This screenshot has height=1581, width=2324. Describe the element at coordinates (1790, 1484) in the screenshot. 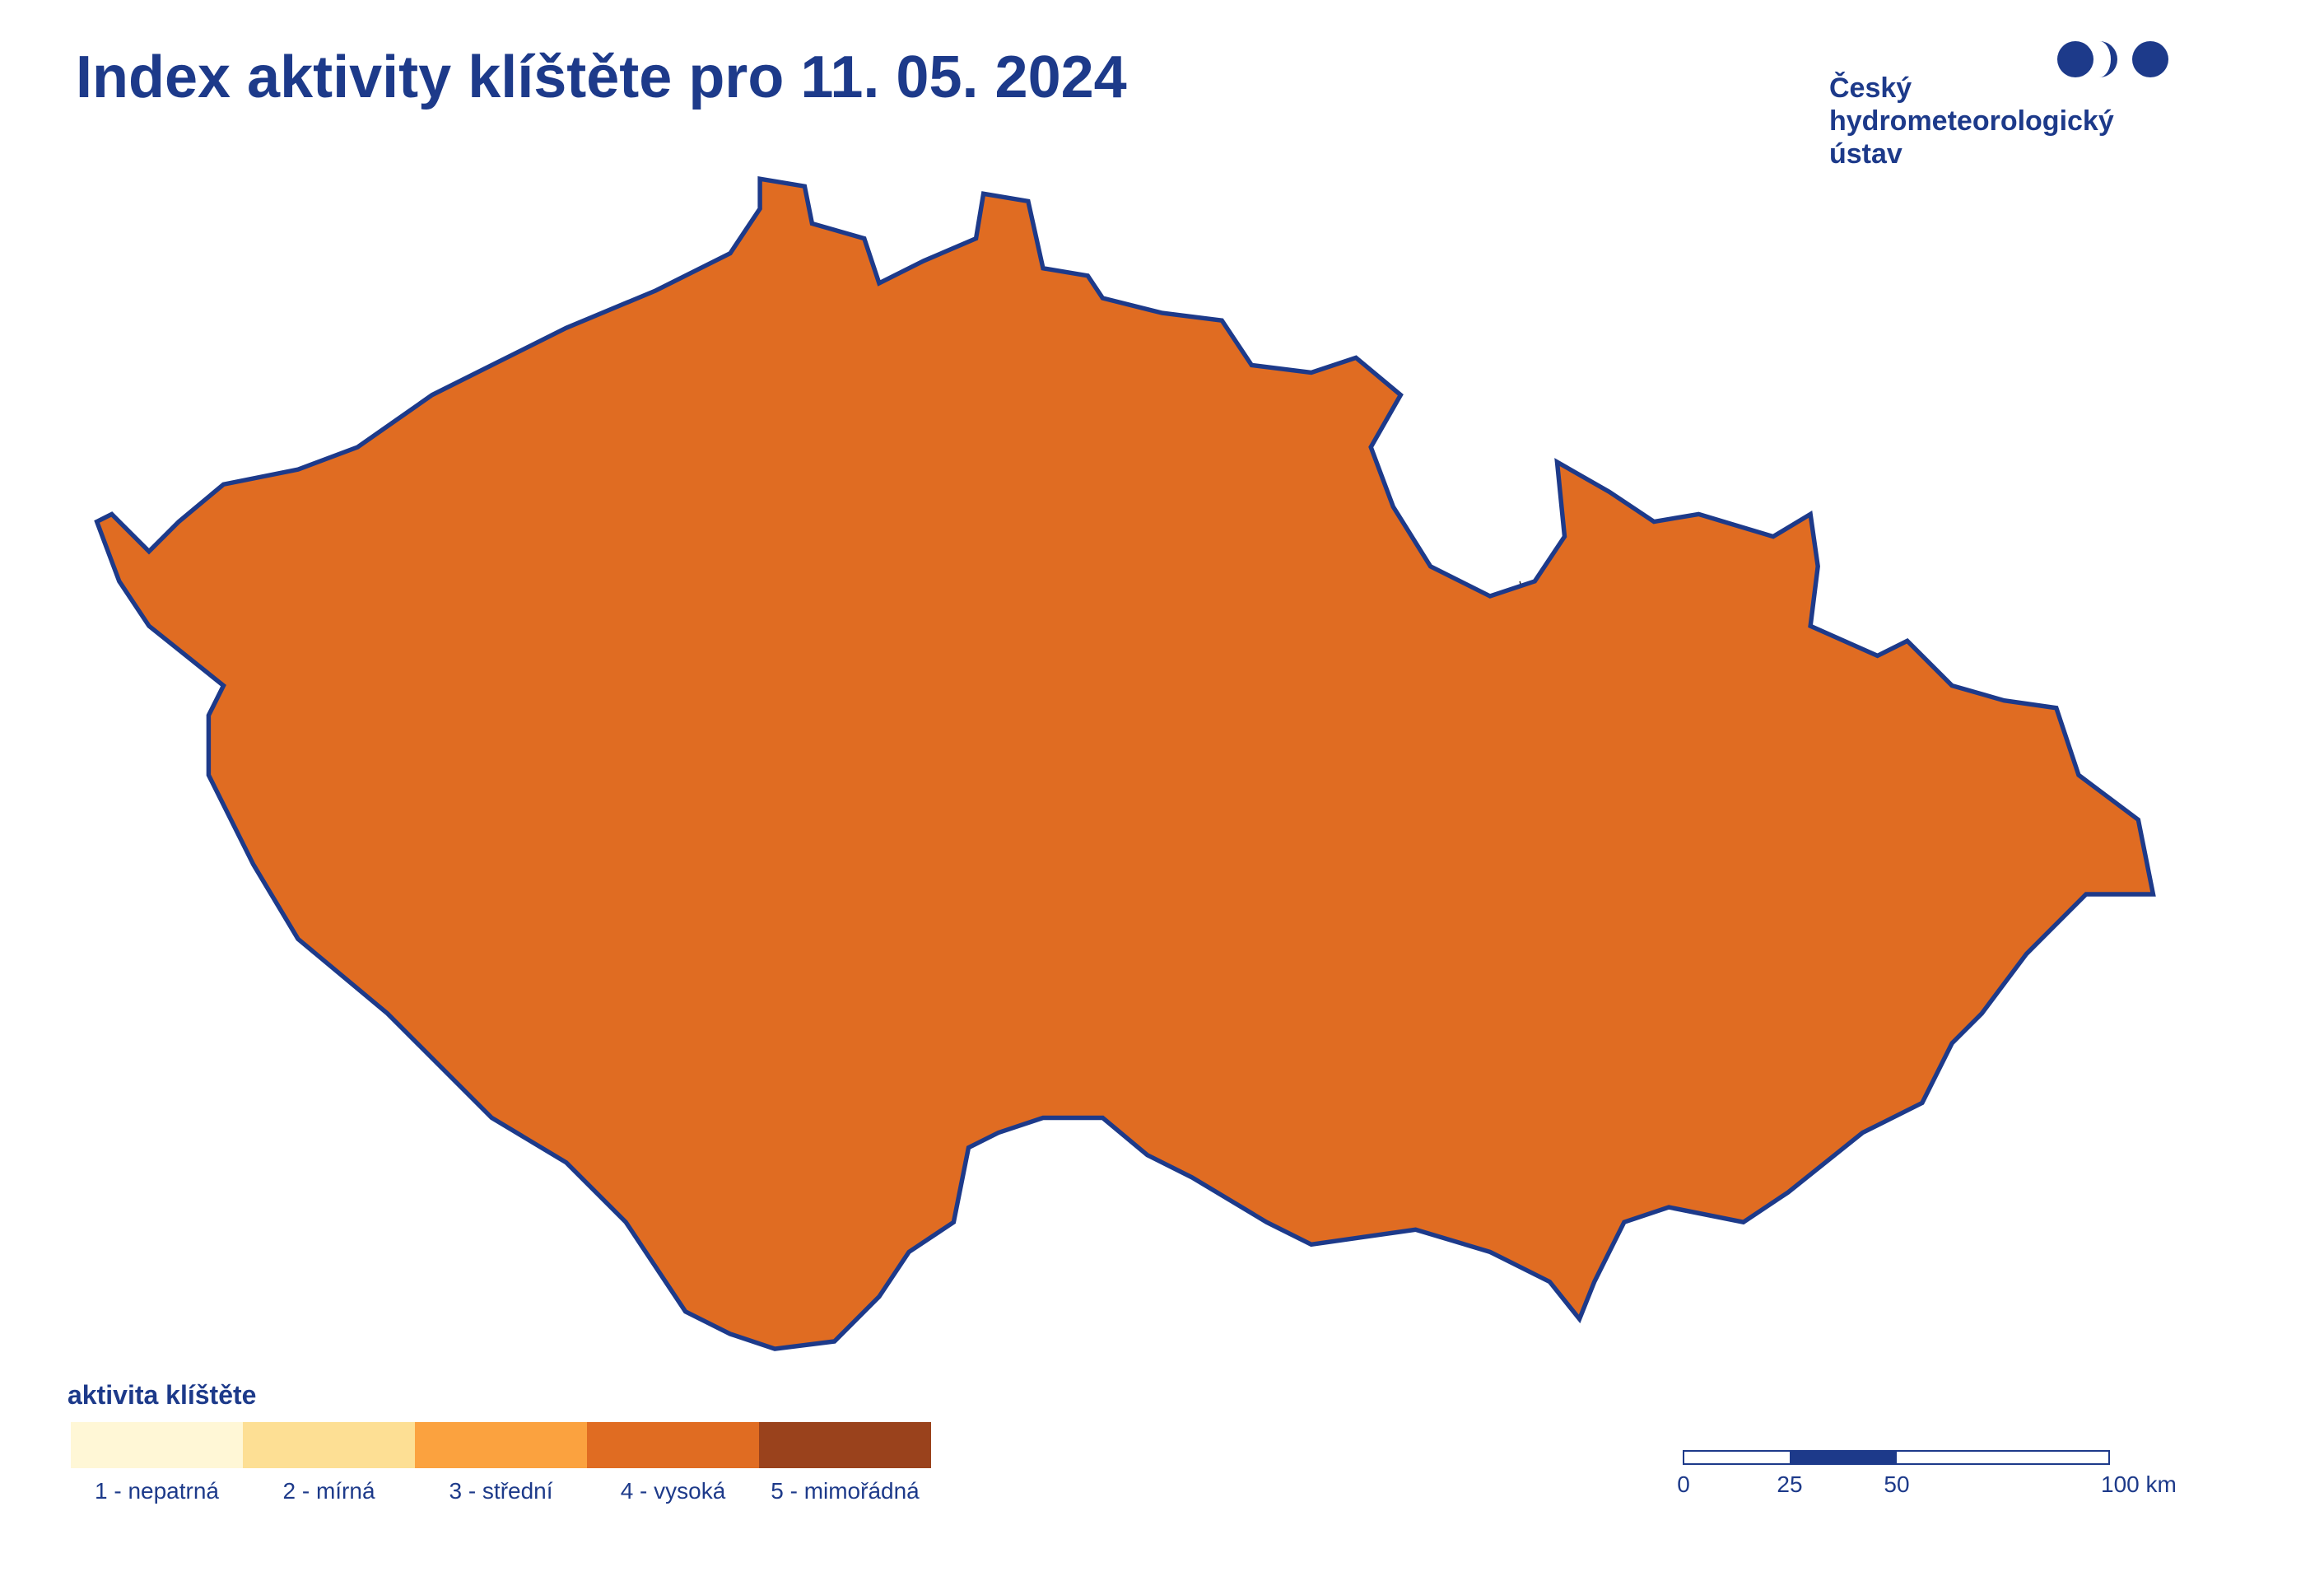

I see `scale-label: 25` at that location.